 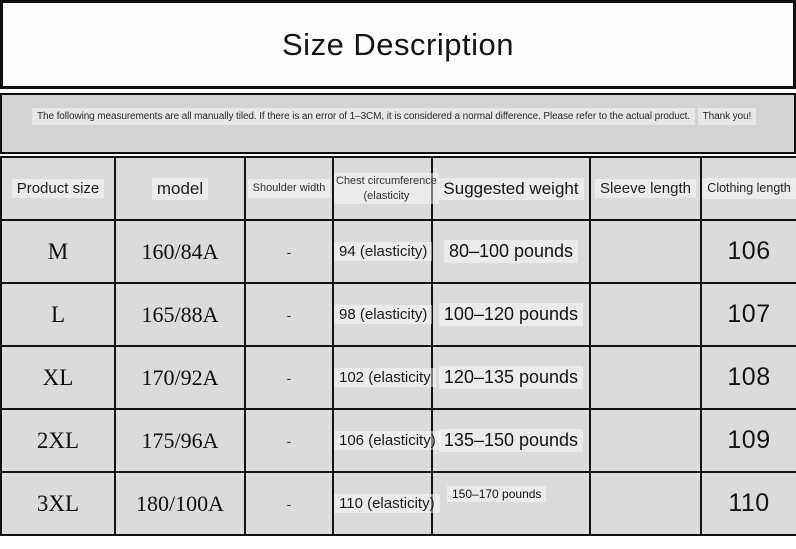 I want to click on cell-value-clothing: 110, so click(x=749, y=503).